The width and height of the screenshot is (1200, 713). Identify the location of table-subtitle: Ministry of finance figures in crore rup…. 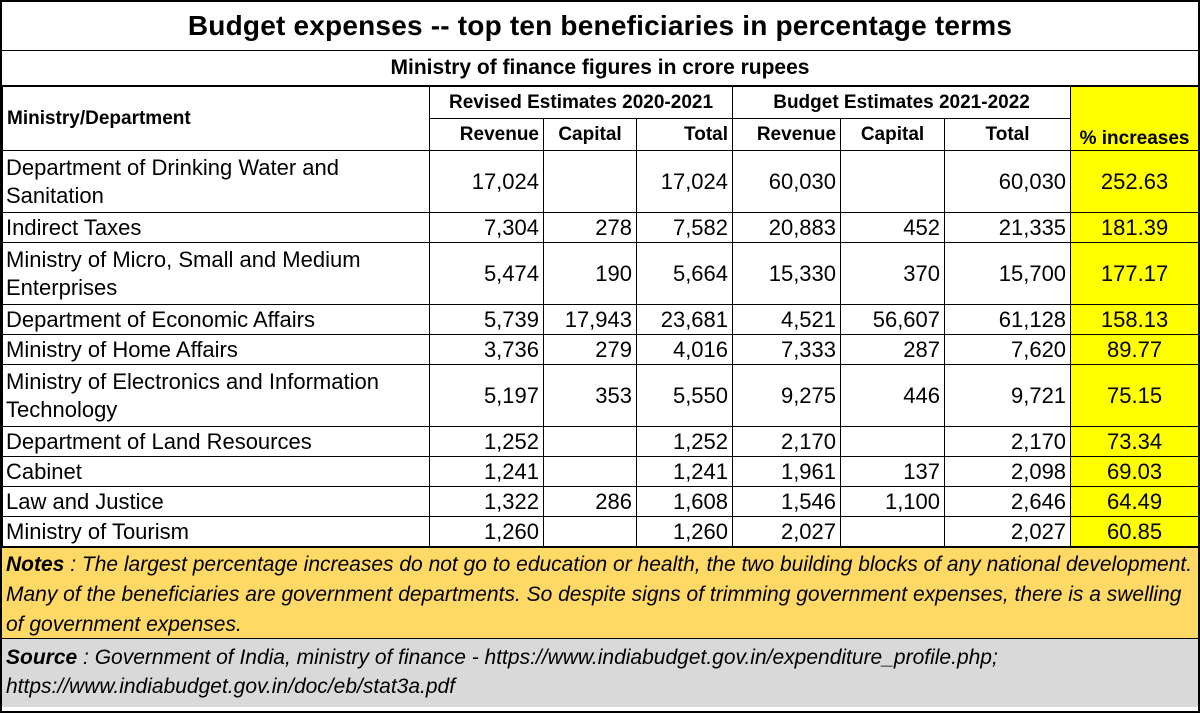
(600, 68).